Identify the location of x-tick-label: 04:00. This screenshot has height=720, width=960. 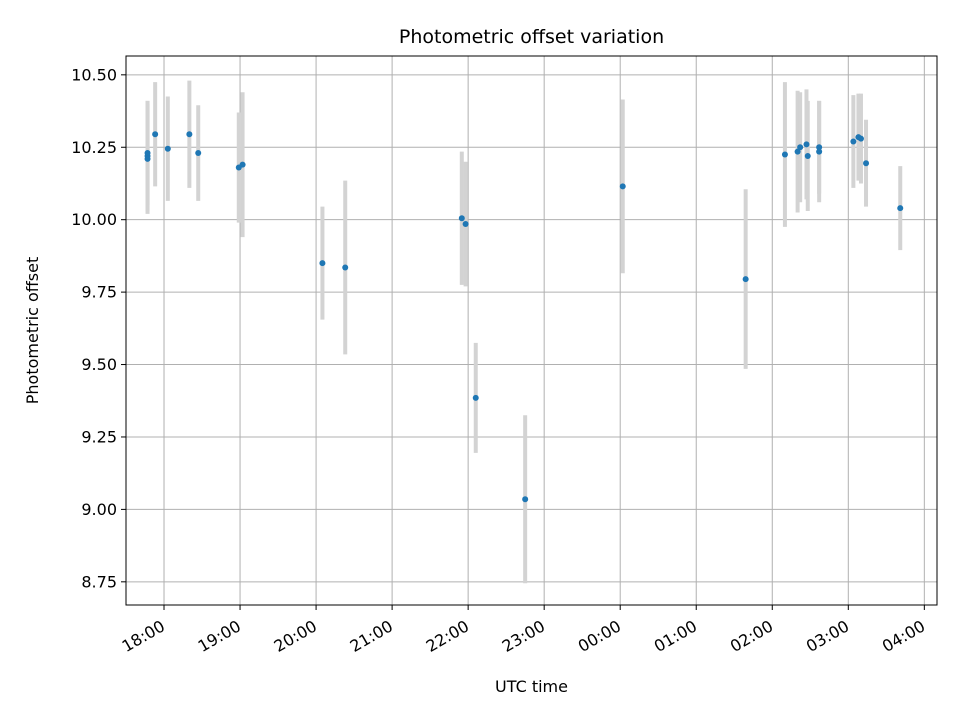
(903, 636).